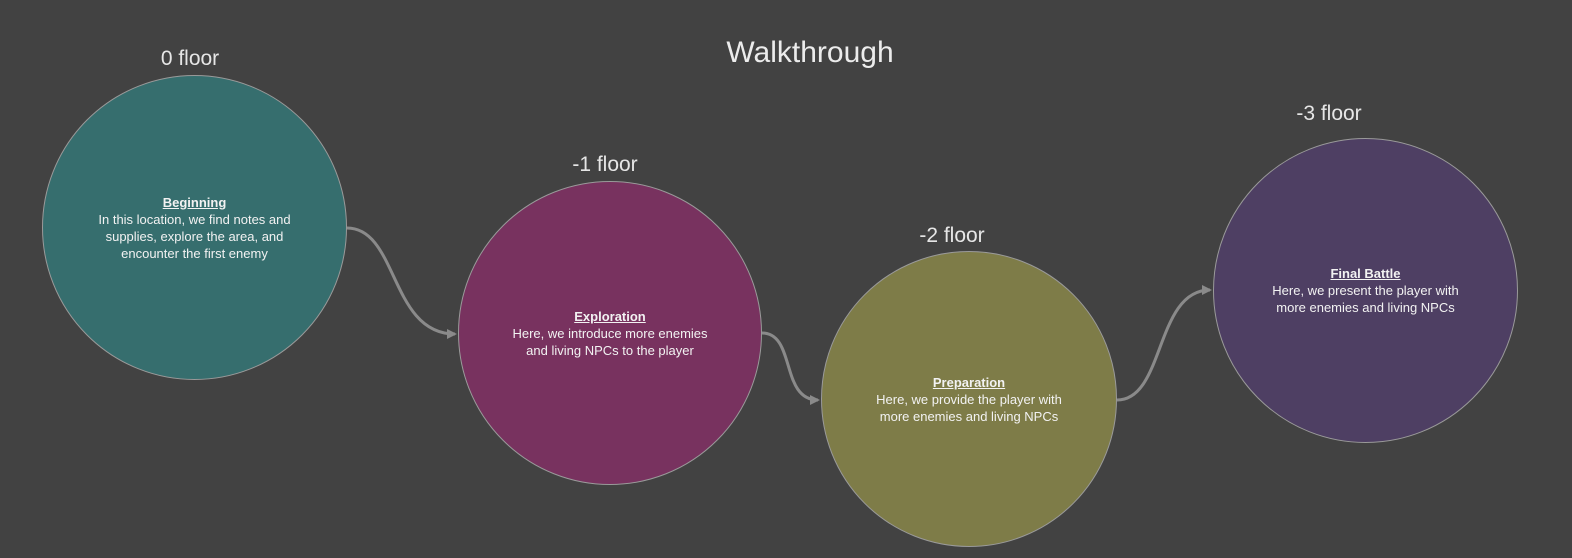 The height and width of the screenshot is (558, 1572). Describe the element at coordinates (190, 58) in the screenshot. I see `floor-label-0: 0 floor` at that location.